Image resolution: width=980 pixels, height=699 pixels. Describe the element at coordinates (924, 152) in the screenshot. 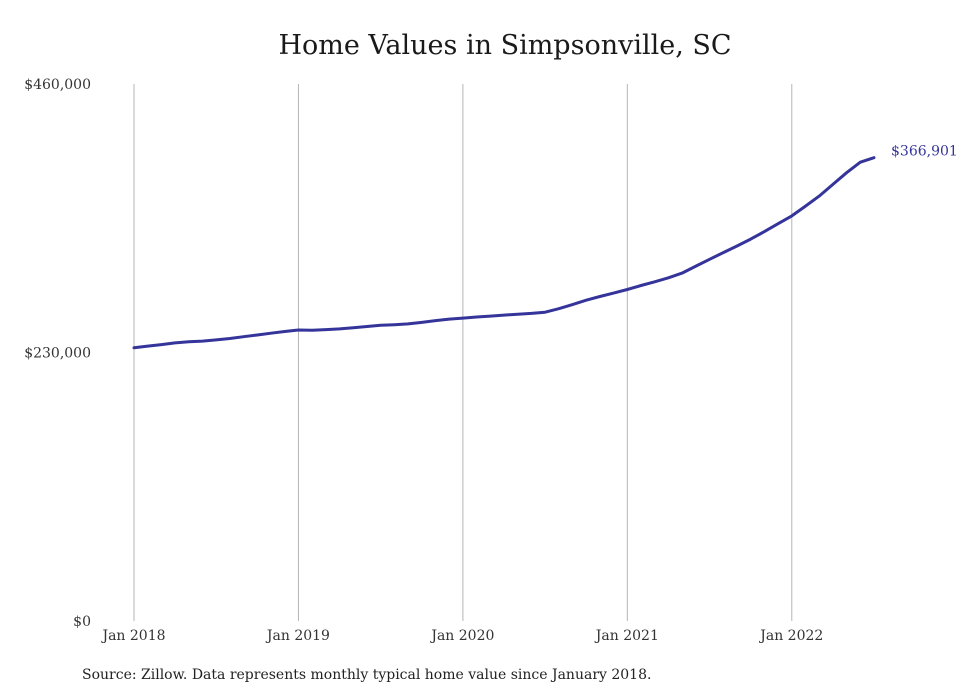

I see `end-value-label: $366,901` at that location.